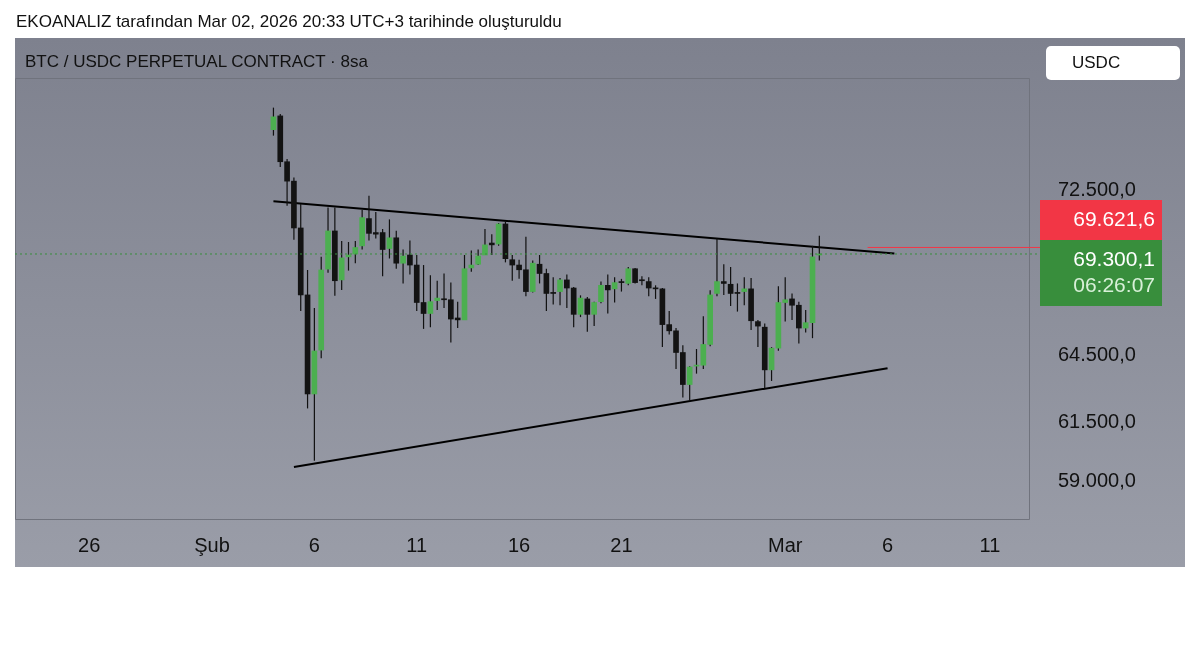  What do you see at coordinates (289, 22) in the screenshot?
I see `chart-title: EKOANALIZ tarafından Mar 02, 2026 20:33 UTC+3 tarihinde oluşturuldu` at bounding box center [289, 22].